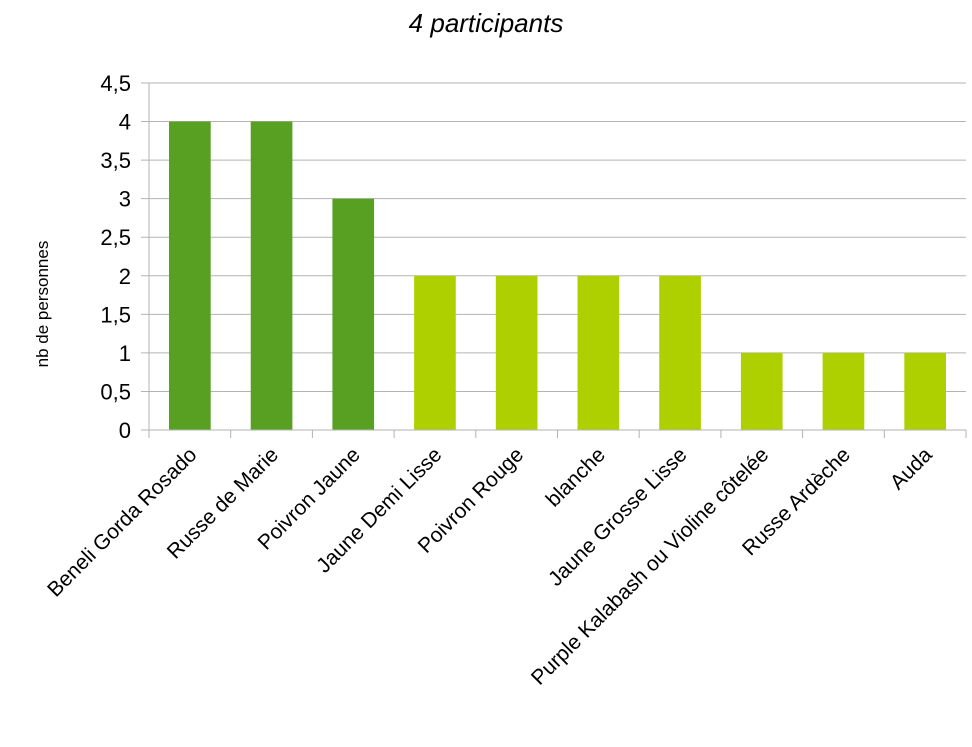  What do you see at coordinates (115, 257) in the screenshot?
I see `y-tick-labels: 0 0,5 1 1,5 2 2,5 3 3,5 4 4,5` at bounding box center [115, 257].